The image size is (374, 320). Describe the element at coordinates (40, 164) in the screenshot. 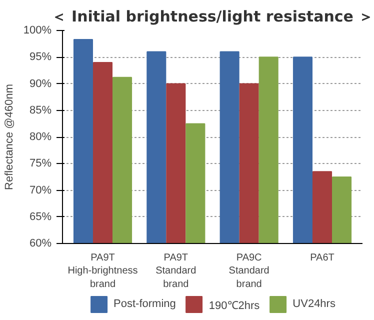

I see `y-tick-label: 75%` at that location.